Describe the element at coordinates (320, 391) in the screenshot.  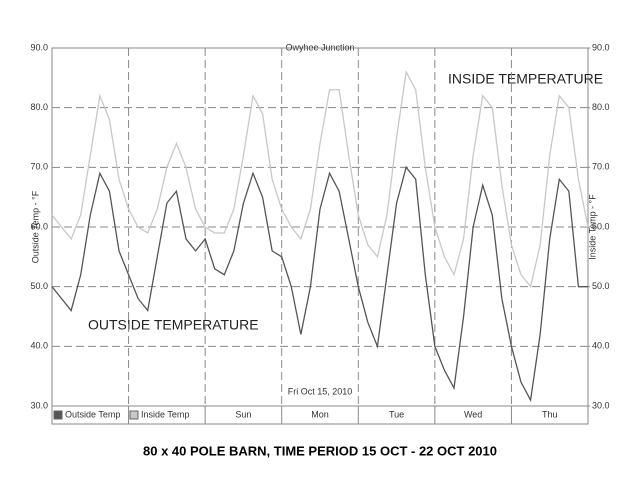
I see `annotation: Fri Oct 15, 2010` at that location.